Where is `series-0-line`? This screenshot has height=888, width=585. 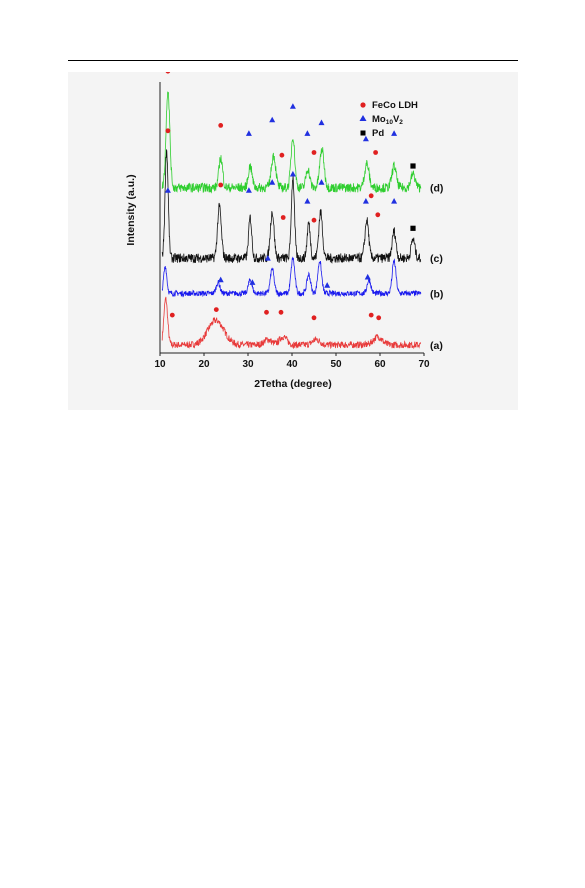 series-0-line is located at coordinates (291, 323).